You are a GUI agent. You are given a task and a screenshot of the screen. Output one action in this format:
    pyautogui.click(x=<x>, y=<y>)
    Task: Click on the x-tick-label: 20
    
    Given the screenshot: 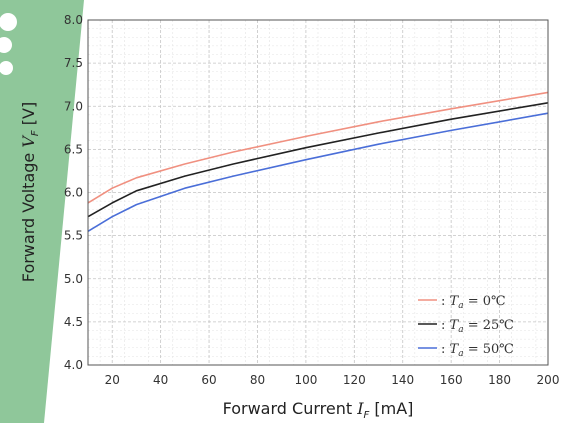 What is the action you would take?
    pyautogui.click(x=112, y=380)
    